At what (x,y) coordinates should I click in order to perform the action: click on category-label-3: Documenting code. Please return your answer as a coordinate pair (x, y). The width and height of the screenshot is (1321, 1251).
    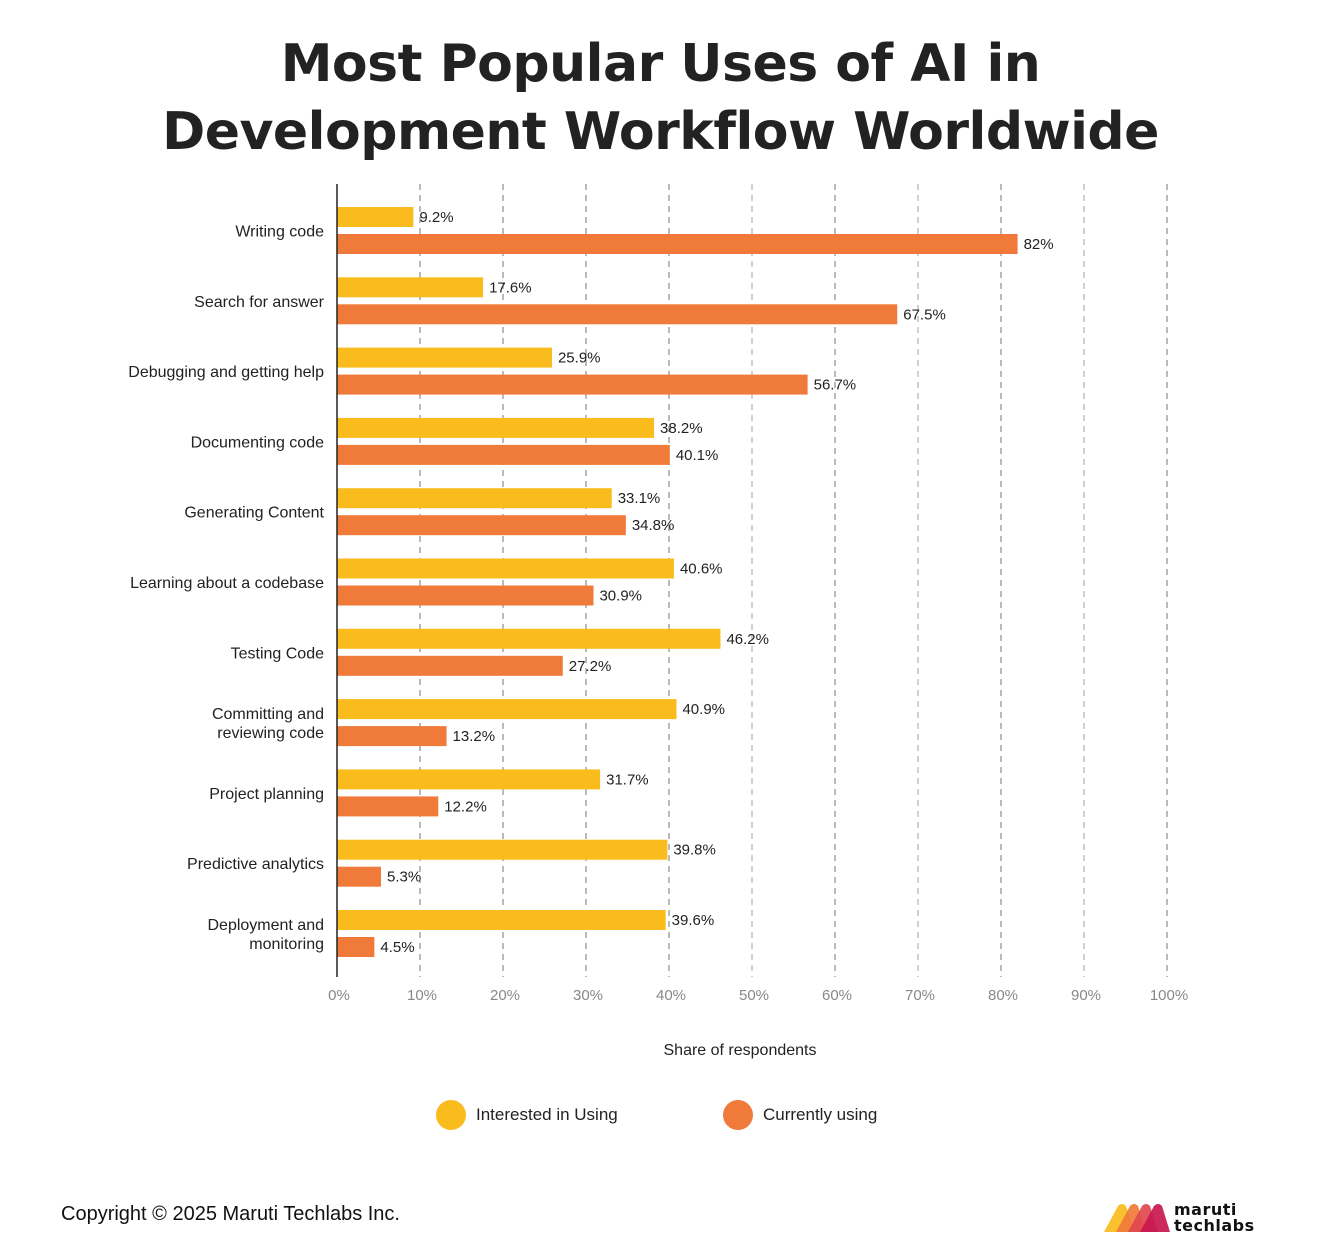
    Looking at the image, I should click on (258, 442).